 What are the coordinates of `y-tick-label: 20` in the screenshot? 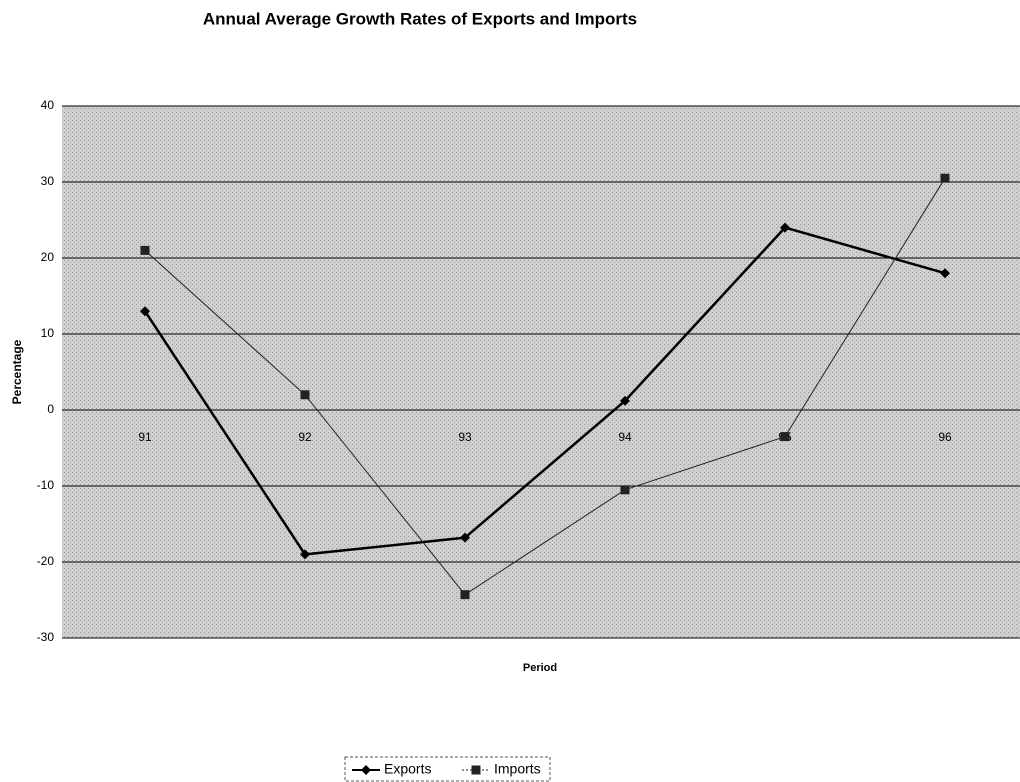 It's located at (48, 257).